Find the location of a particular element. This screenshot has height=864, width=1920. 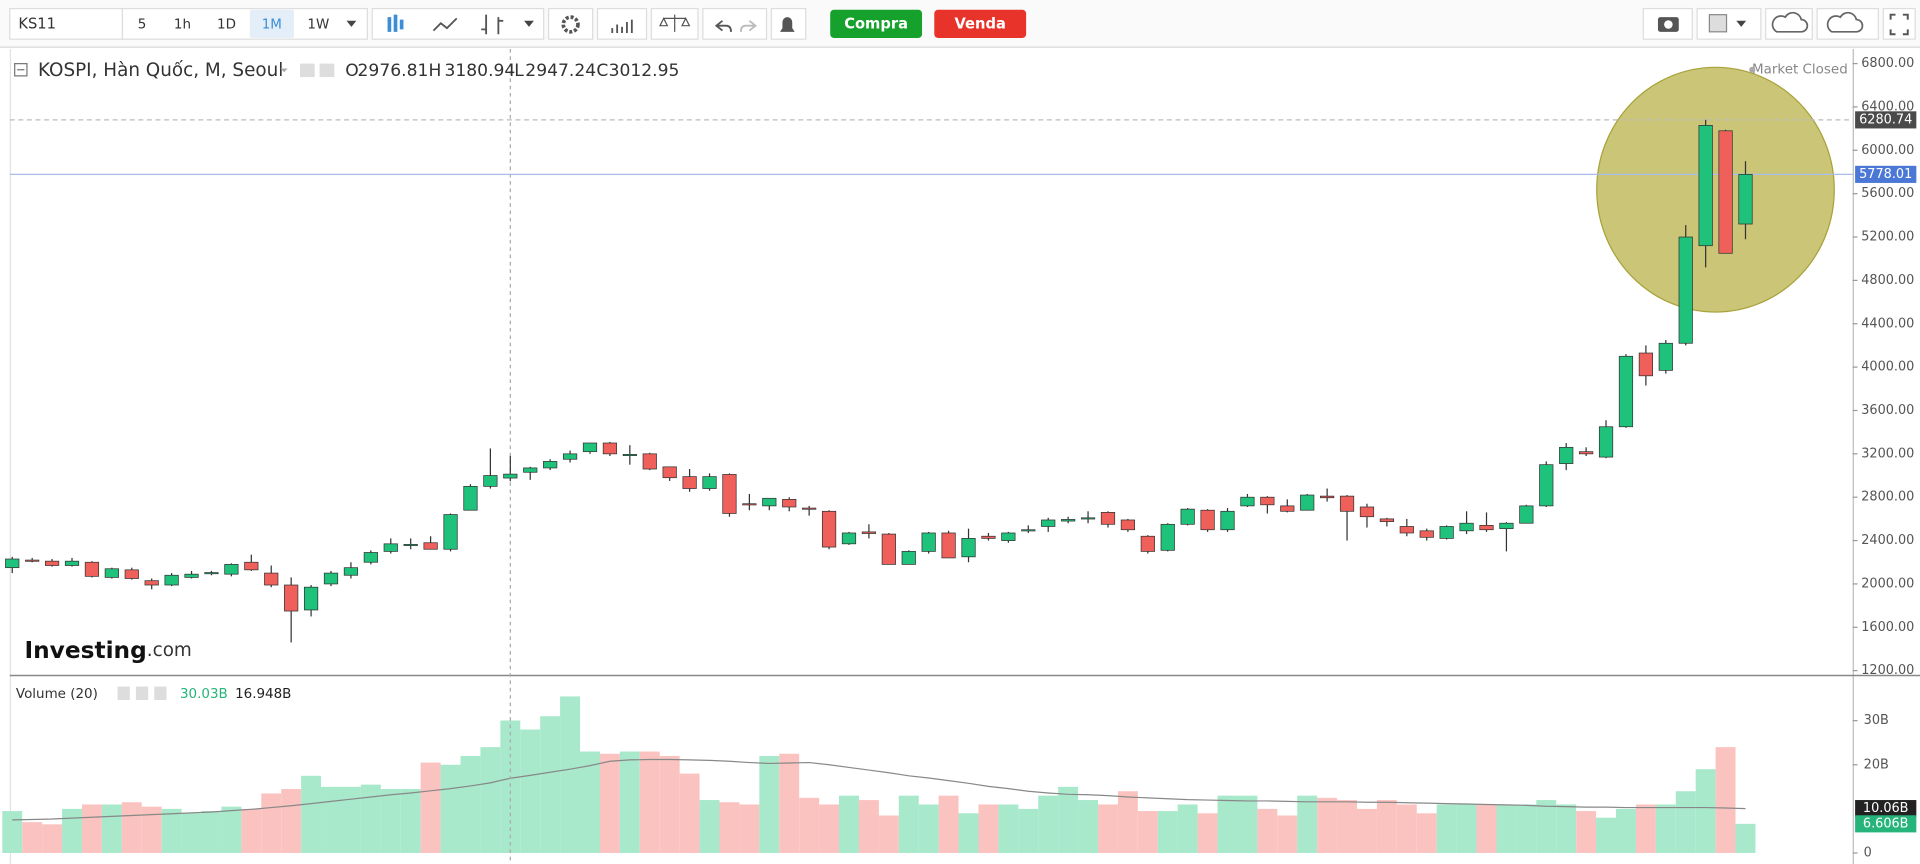

volume-tick-label: 30B is located at coordinates (1876, 720).